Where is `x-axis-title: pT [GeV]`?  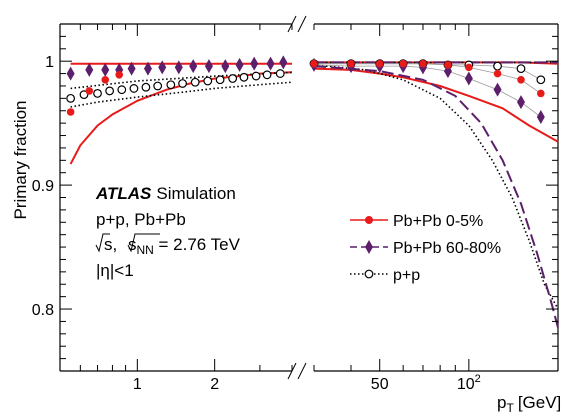
x-axis-title: pT [GeV] is located at coordinates (529, 404).